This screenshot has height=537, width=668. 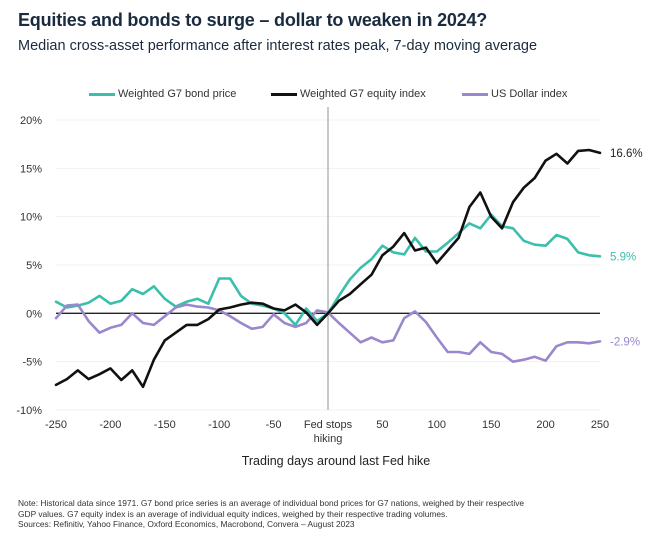 I want to click on x-tick-label: -100, so click(x=219, y=425).